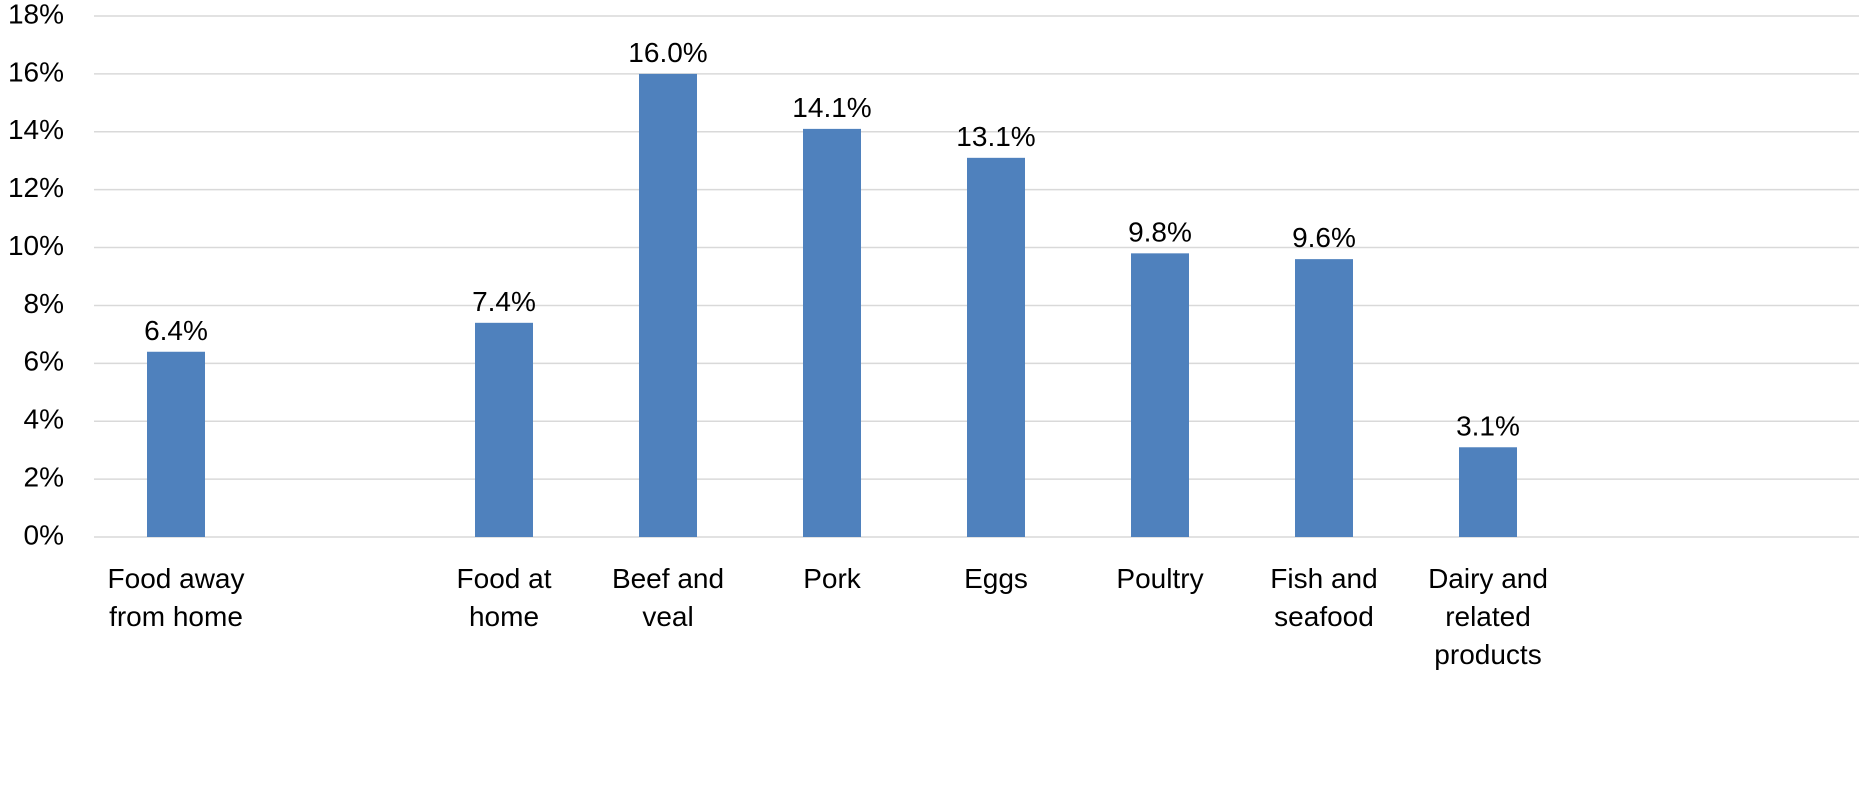 Image resolution: width=1859 pixels, height=800 pixels. Describe the element at coordinates (1324, 616) in the screenshot. I see `category-label-line: seafood` at that location.